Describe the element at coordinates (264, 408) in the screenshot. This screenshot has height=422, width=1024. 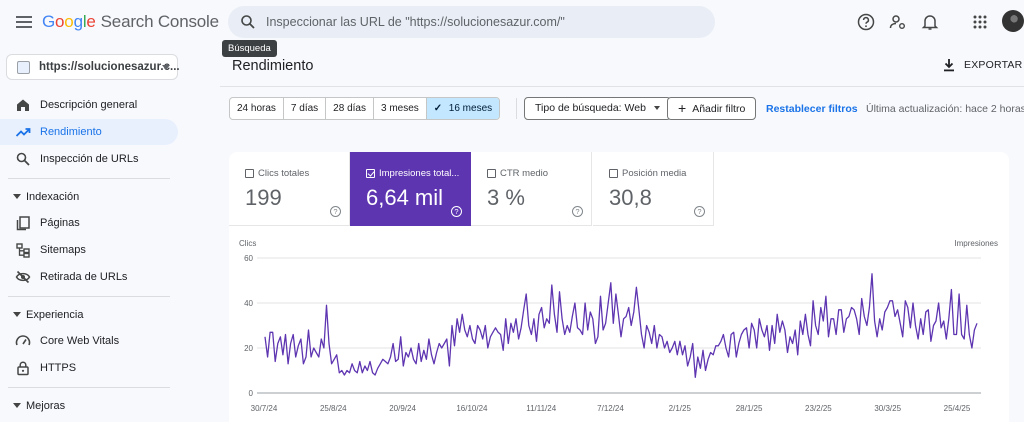
I see `x-tick-label: 30/7/24` at that location.